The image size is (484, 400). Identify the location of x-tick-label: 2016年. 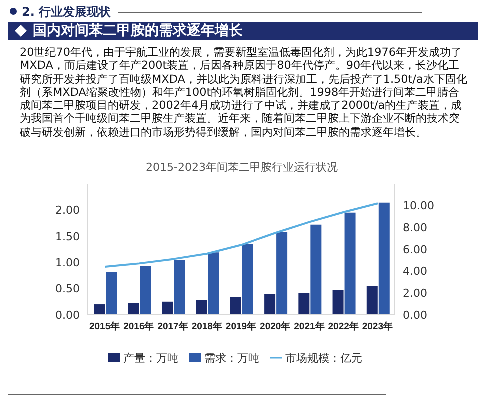
(139, 326).